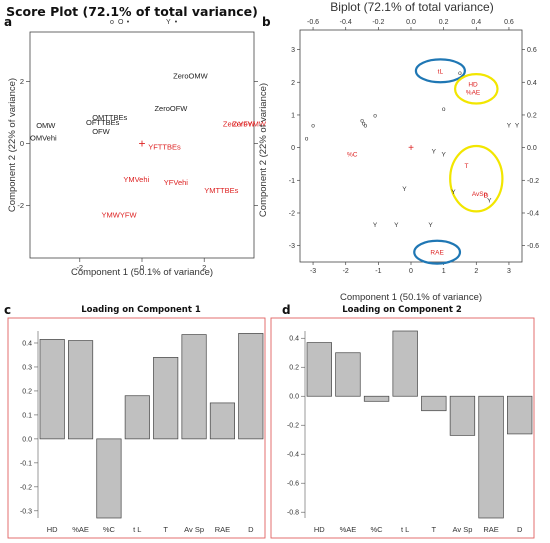  What do you see at coordinates (136, 179) in the screenshot?
I see `score-point-label: YMVehi` at bounding box center [136, 179].